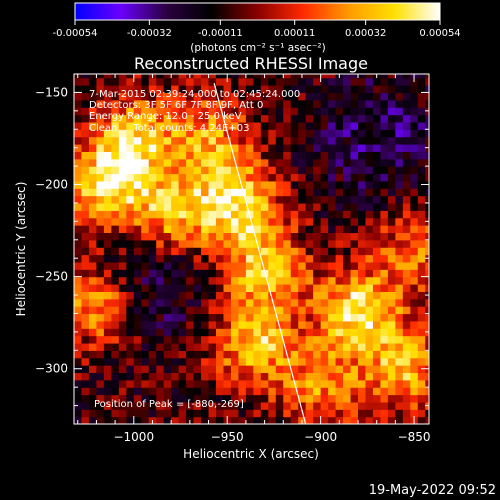  I want to click on y-tick-label: −250, so click(51, 277).